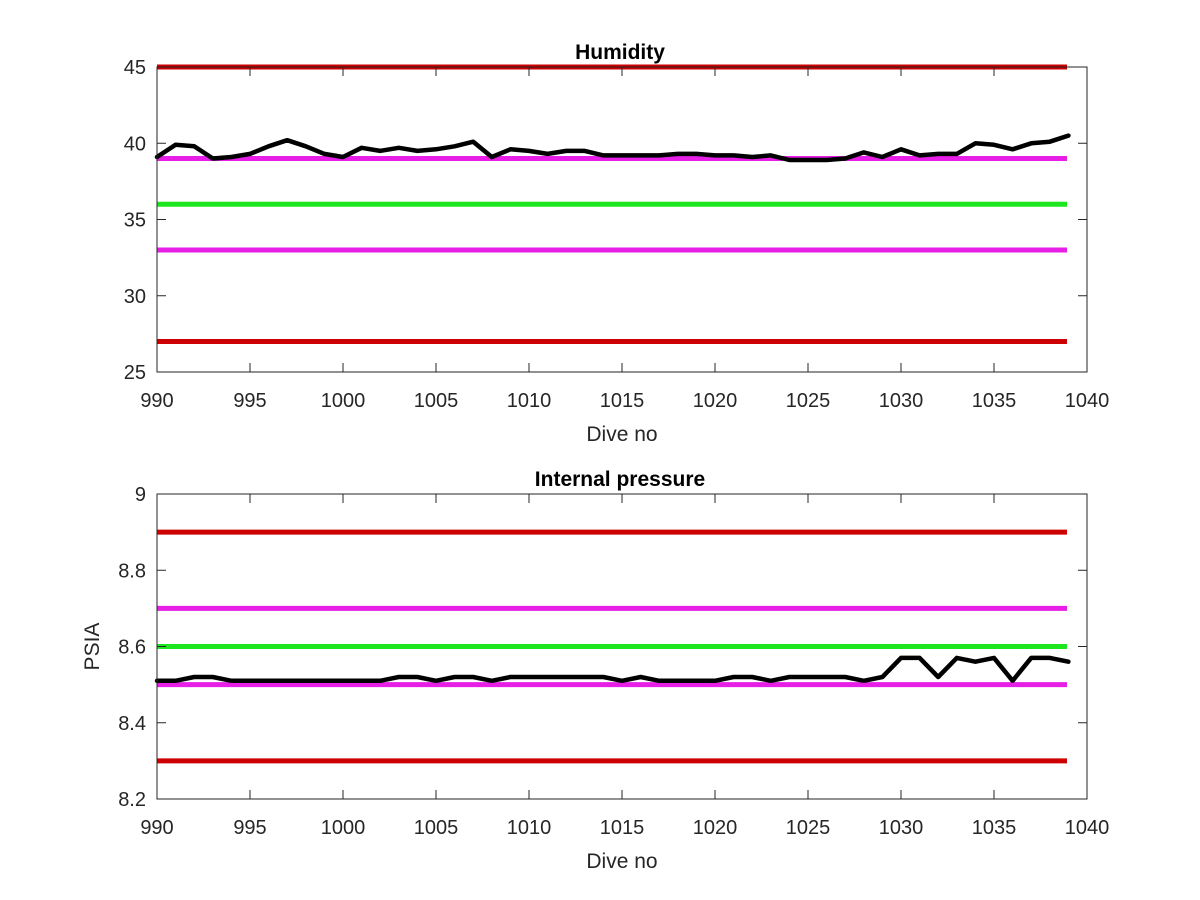 The height and width of the screenshot is (900, 1200). Describe the element at coordinates (621, 434) in the screenshot. I see `humidity-x-axis-label: Dive no` at that location.